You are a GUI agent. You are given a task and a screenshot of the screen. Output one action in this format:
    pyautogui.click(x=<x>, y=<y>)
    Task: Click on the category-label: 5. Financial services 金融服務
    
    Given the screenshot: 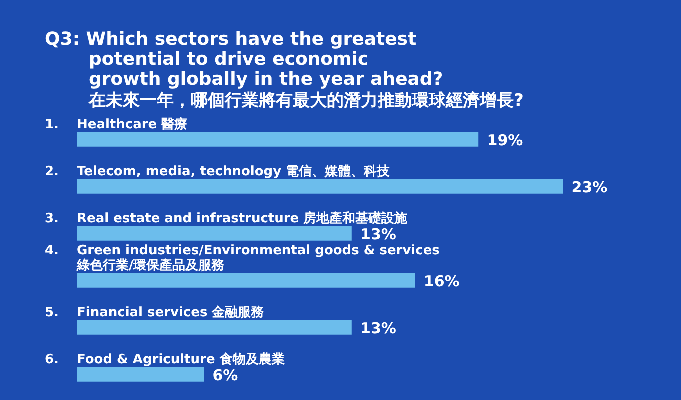 What is the action you would take?
    pyautogui.click(x=154, y=313)
    